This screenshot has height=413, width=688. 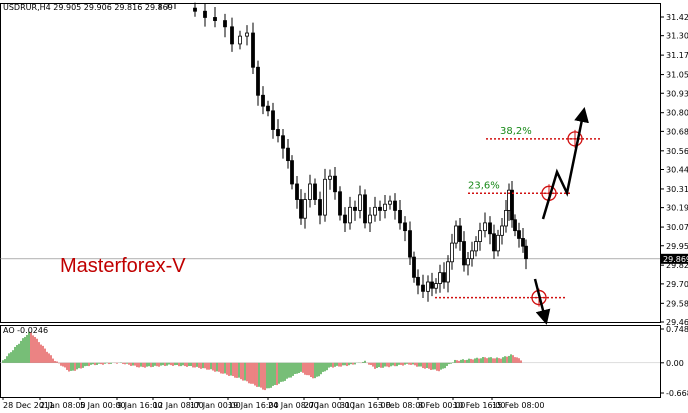 I want to click on time-tick-label: 9 Jan 16:00, so click(x=140, y=405).